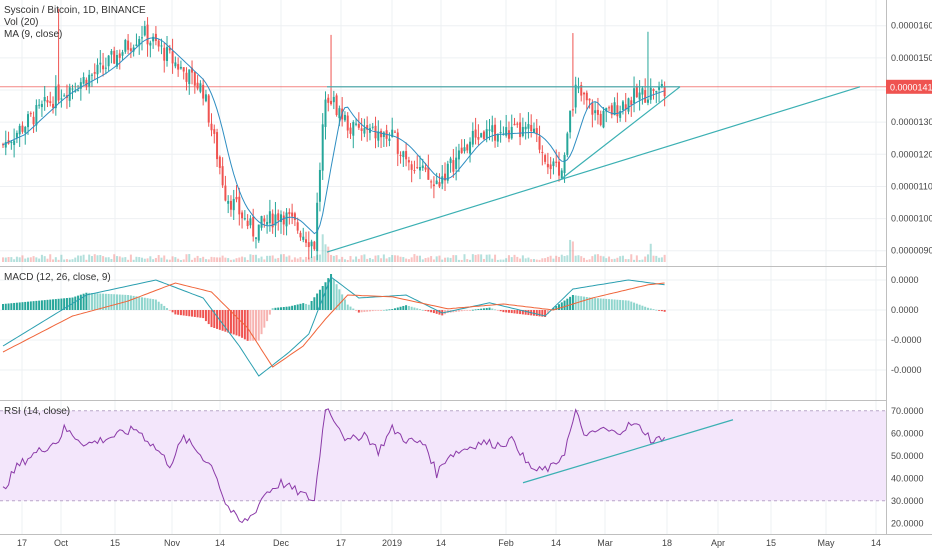 The width and height of the screenshot is (932, 550). What do you see at coordinates (21, 22) in the screenshot?
I see `volume-legend: Vol (20)` at bounding box center [21, 22].